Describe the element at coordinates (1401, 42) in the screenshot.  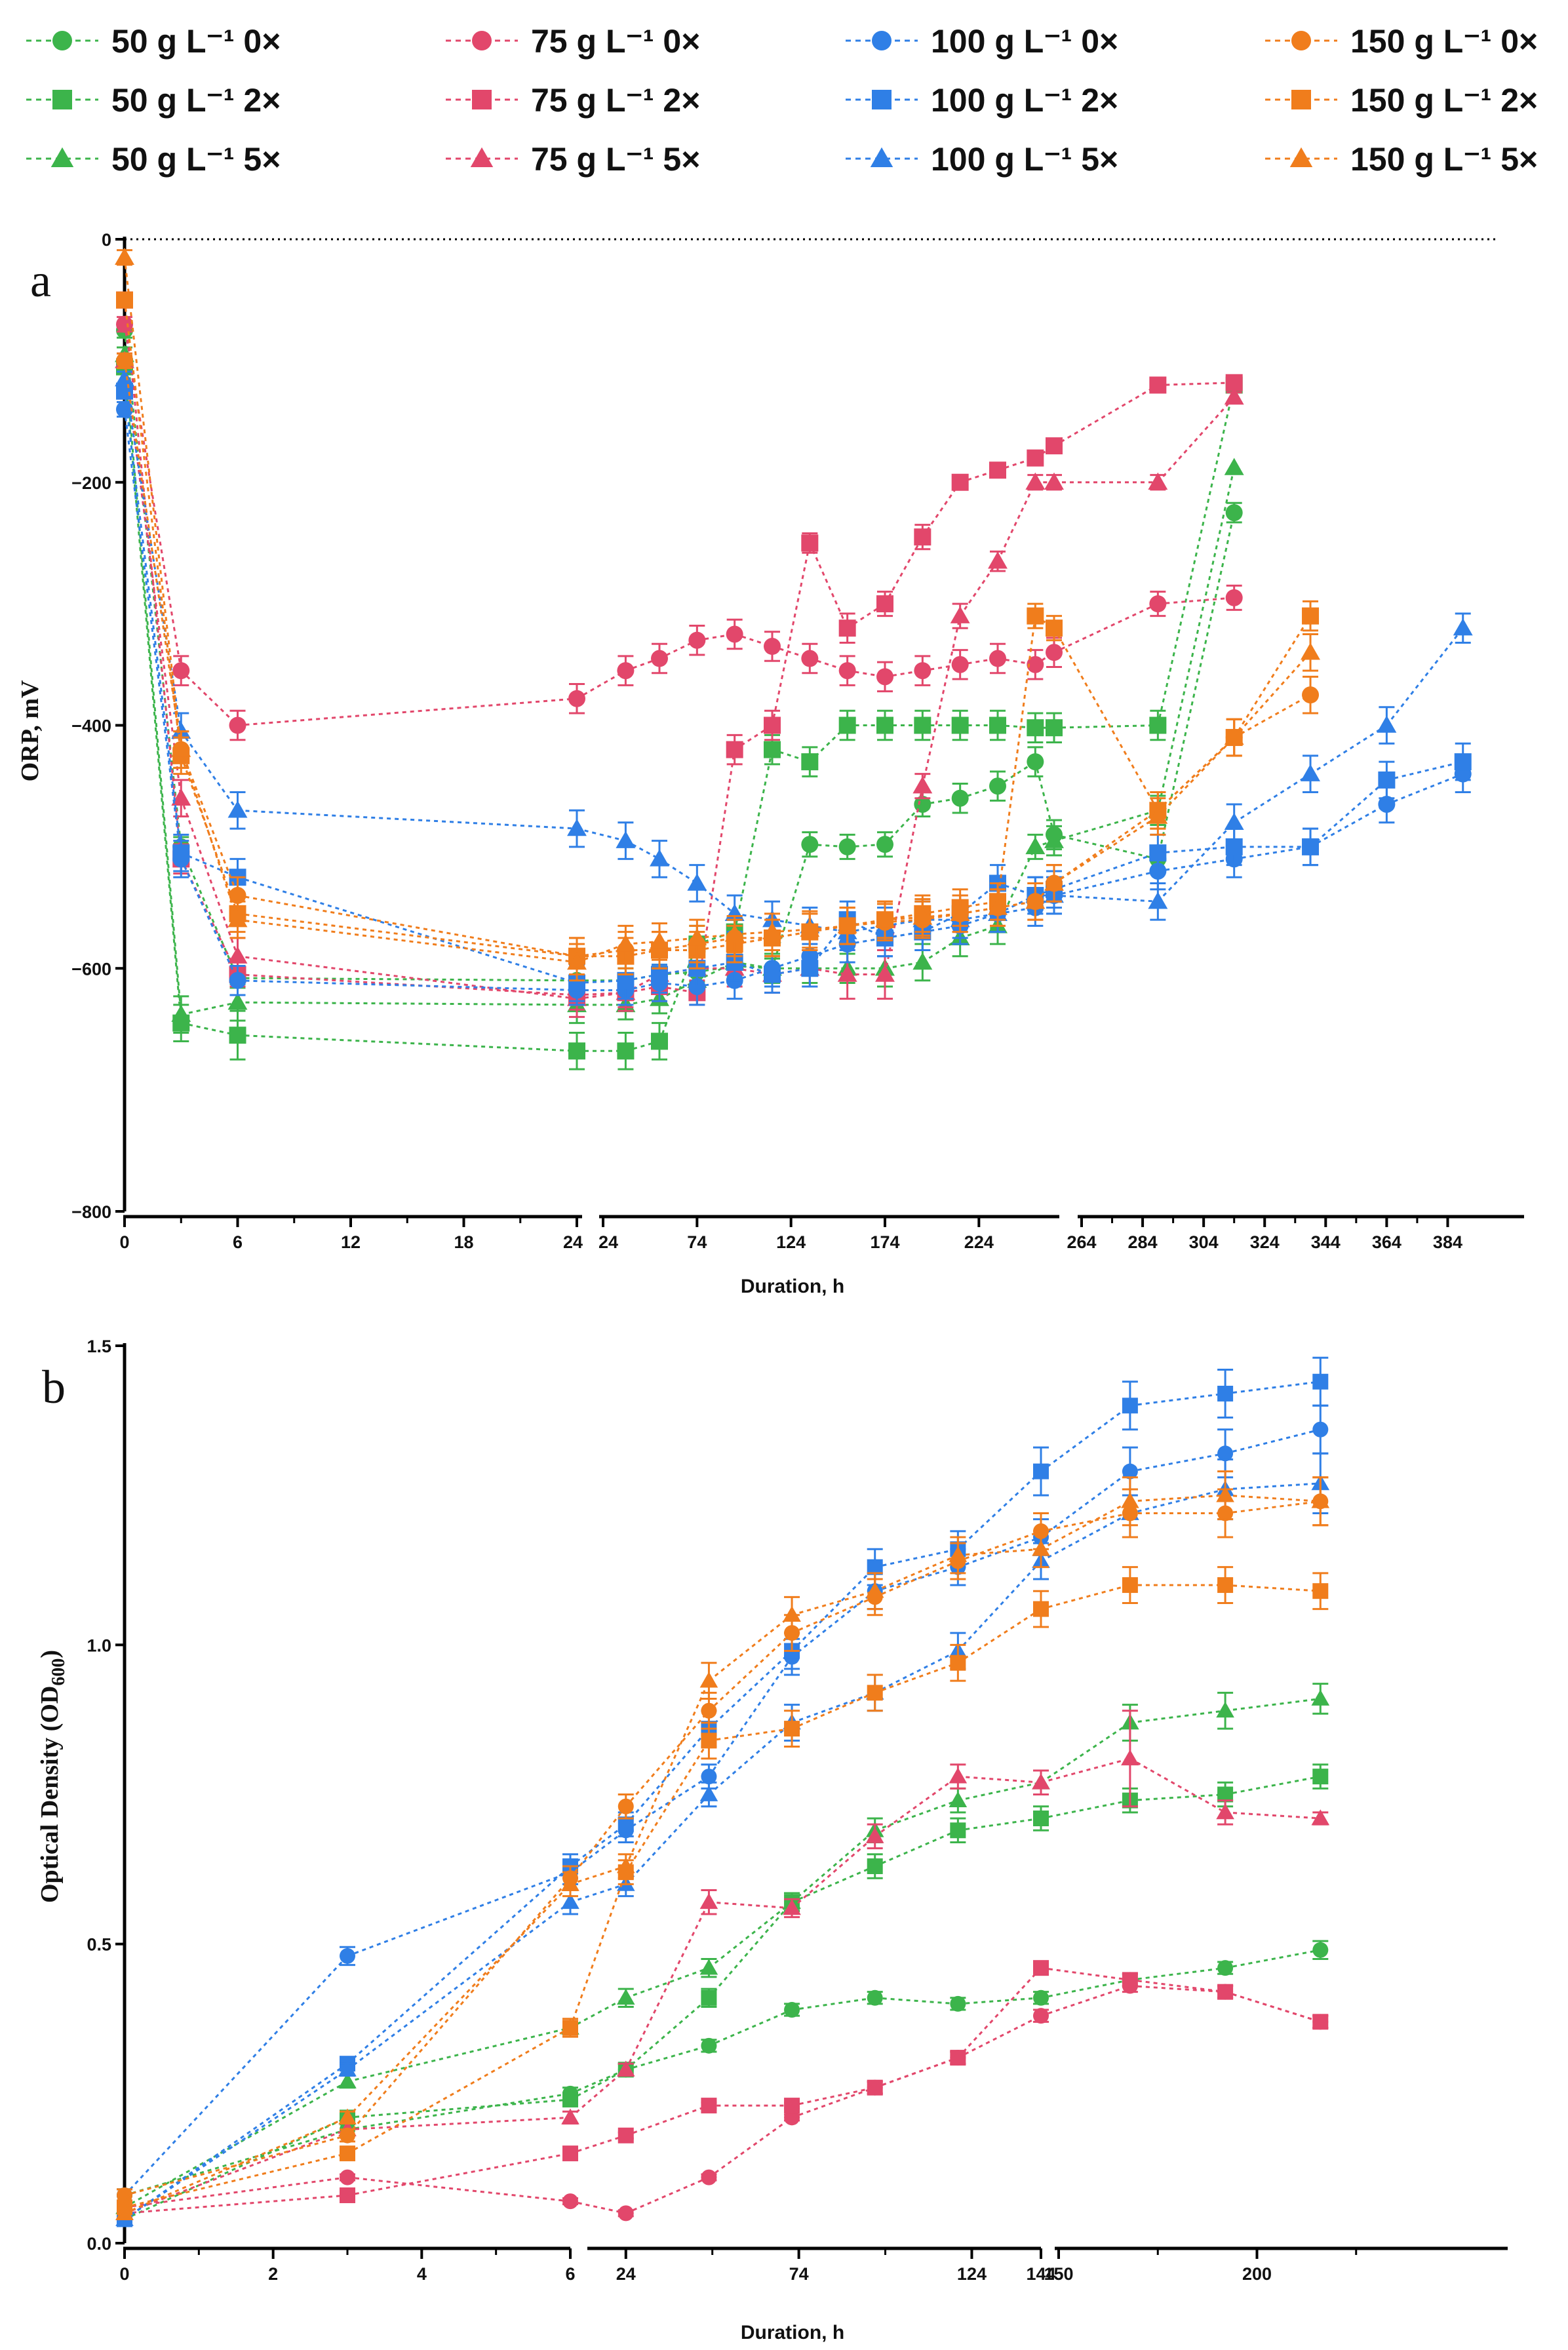
I see `legend-entry: 150 g L⁻¹ 0×` at that location.